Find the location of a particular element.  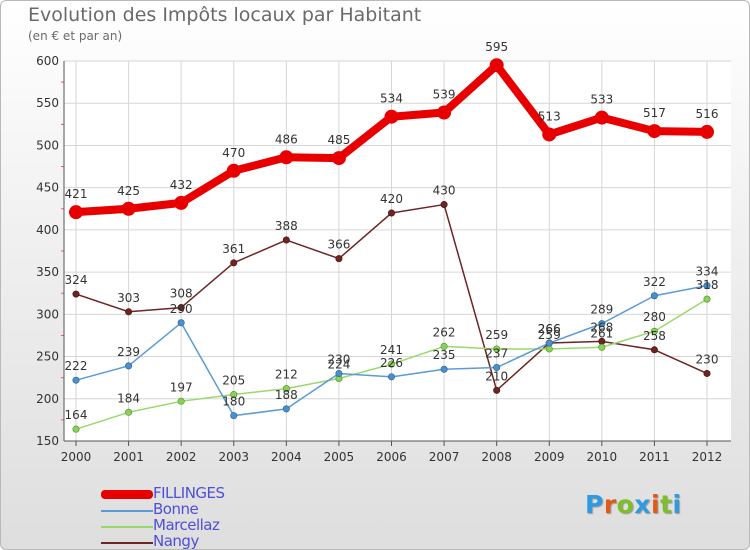

legend-swatch-nangy is located at coordinates (127, 543).